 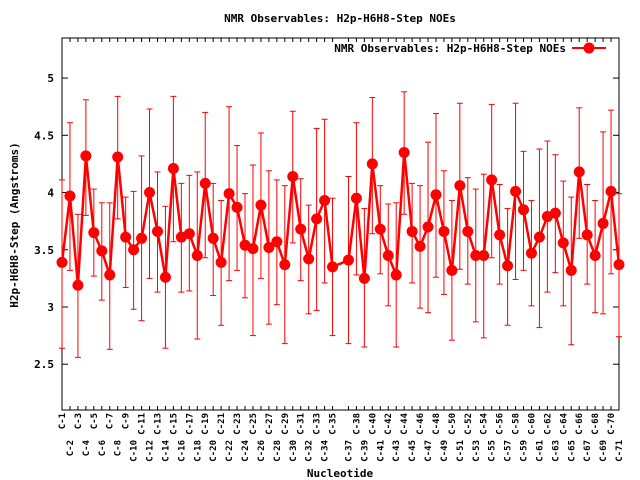 I want to click on y-tick-label: 4.5, so click(x=44, y=135).